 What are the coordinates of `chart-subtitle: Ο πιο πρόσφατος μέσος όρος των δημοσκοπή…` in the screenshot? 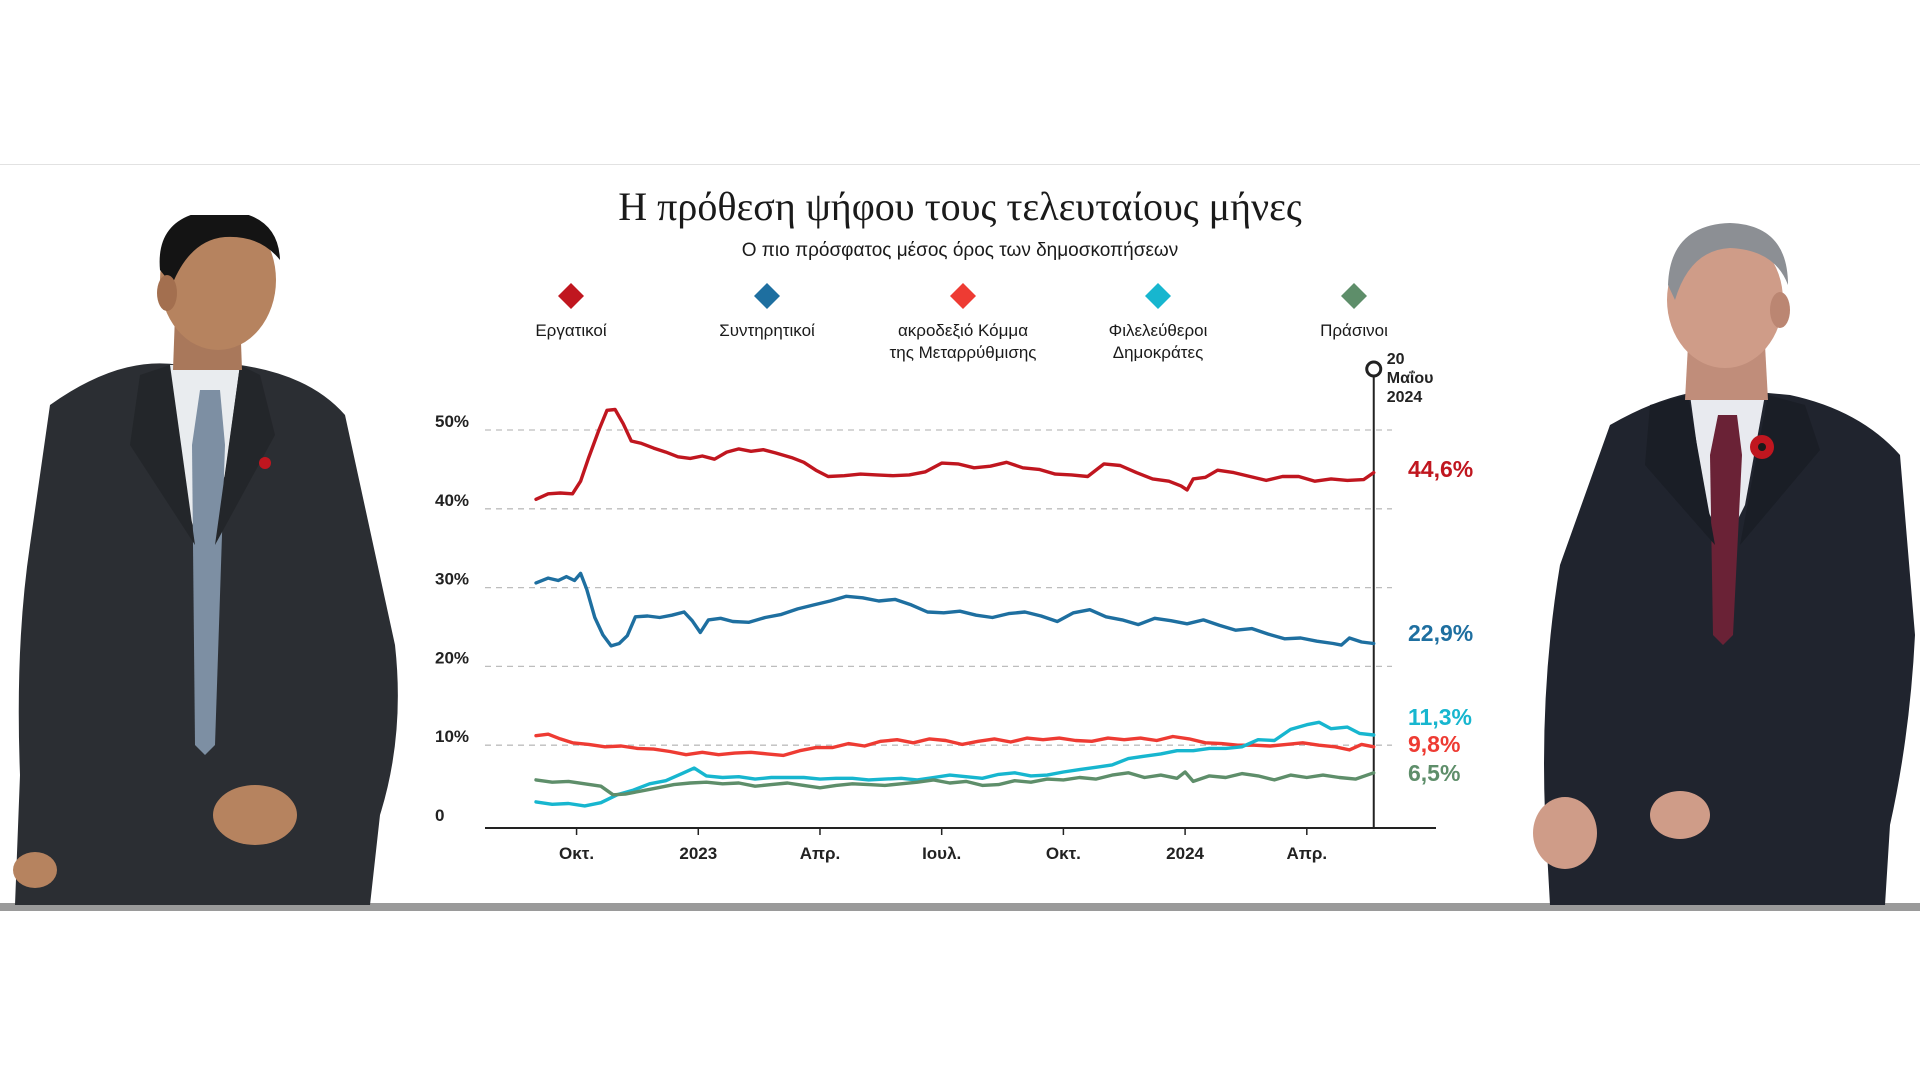 It's located at (960, 250).